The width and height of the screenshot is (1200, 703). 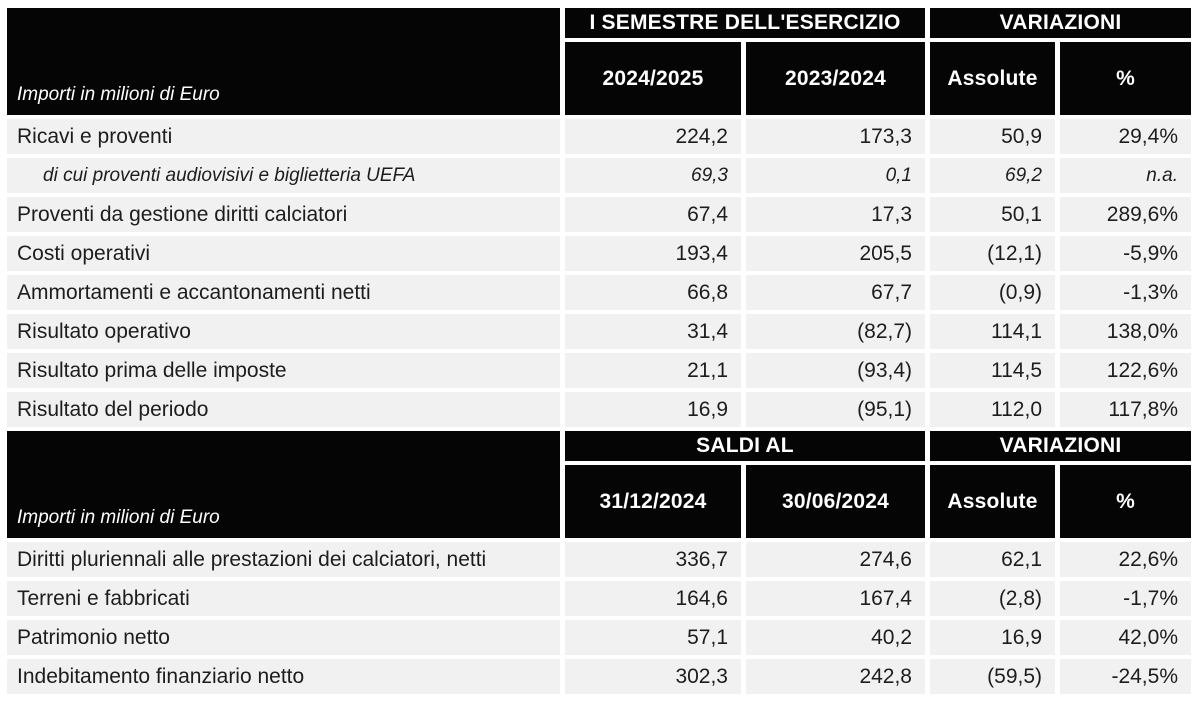 What do you see at coordinates (1125, 175) in the screenshot?
I see `value-cell: n.a.` at bounding box center [1125, 175].